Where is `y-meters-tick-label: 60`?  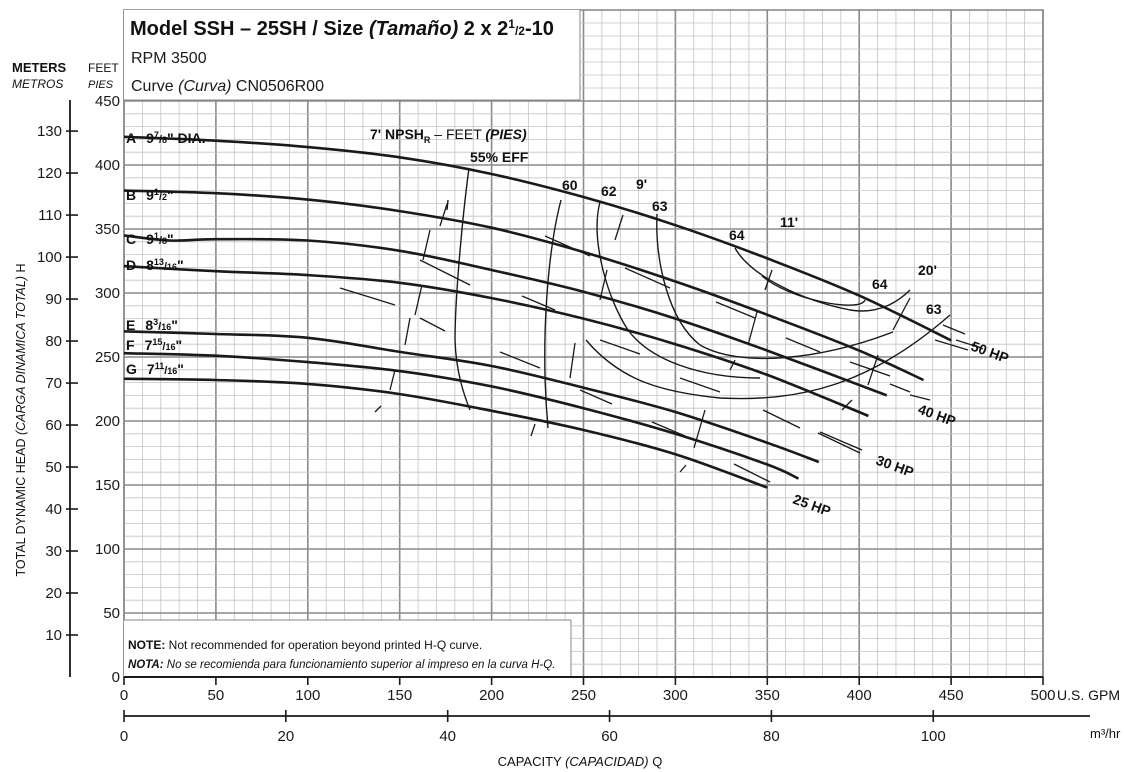 y-meters-tick-label: 60 is located at coordinates (53, 425).